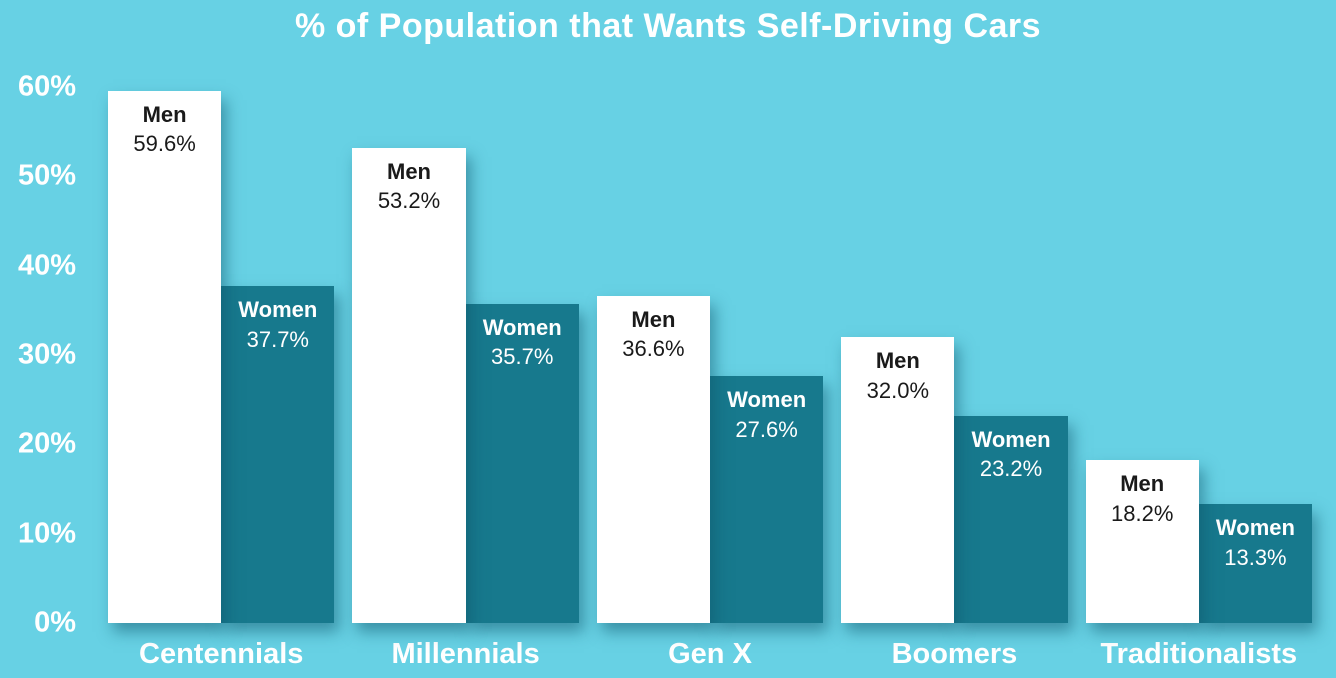 This screenshot has width=1336, height=678. I want to click on bar-men-traditionalists: Men 18.2%, so click(1142, 541).